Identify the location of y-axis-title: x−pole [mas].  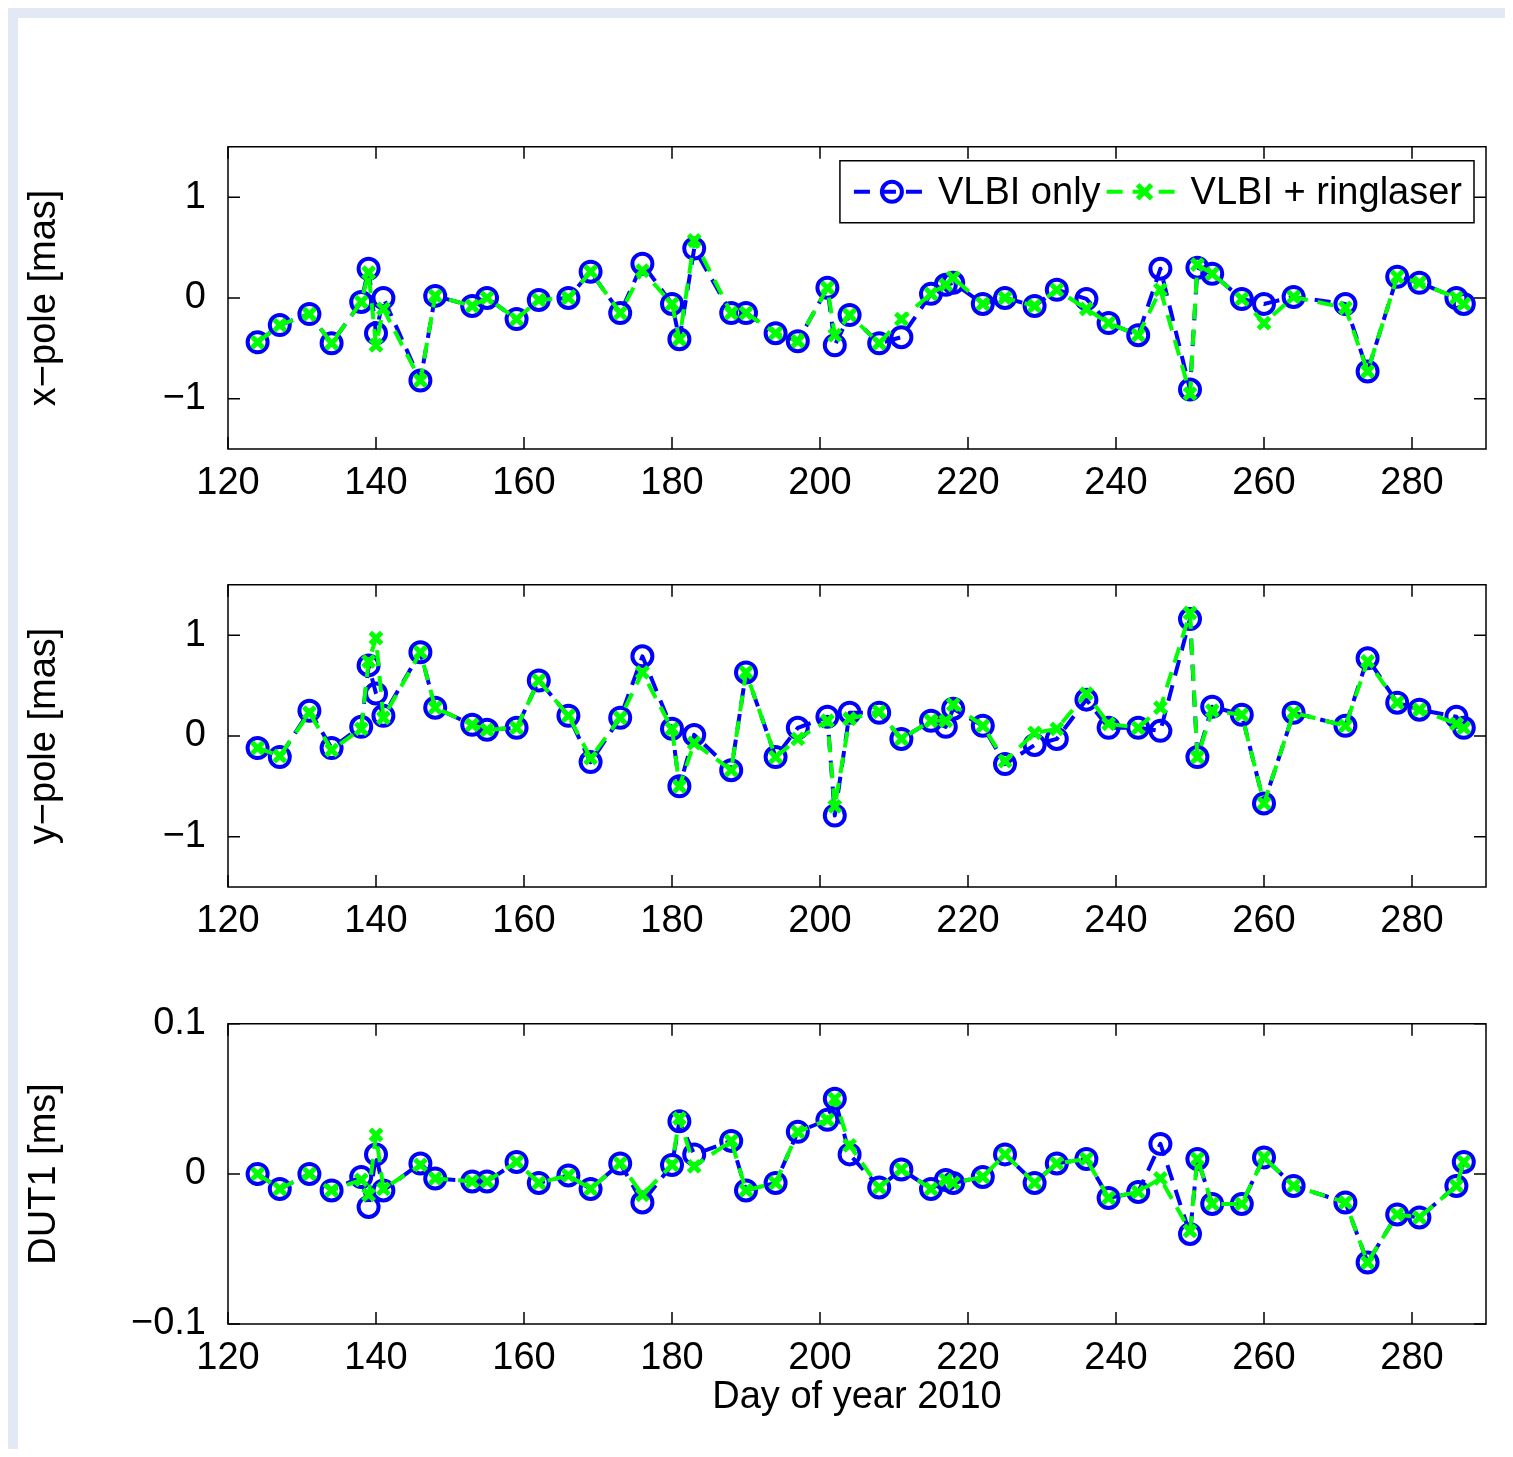
(42, 298).